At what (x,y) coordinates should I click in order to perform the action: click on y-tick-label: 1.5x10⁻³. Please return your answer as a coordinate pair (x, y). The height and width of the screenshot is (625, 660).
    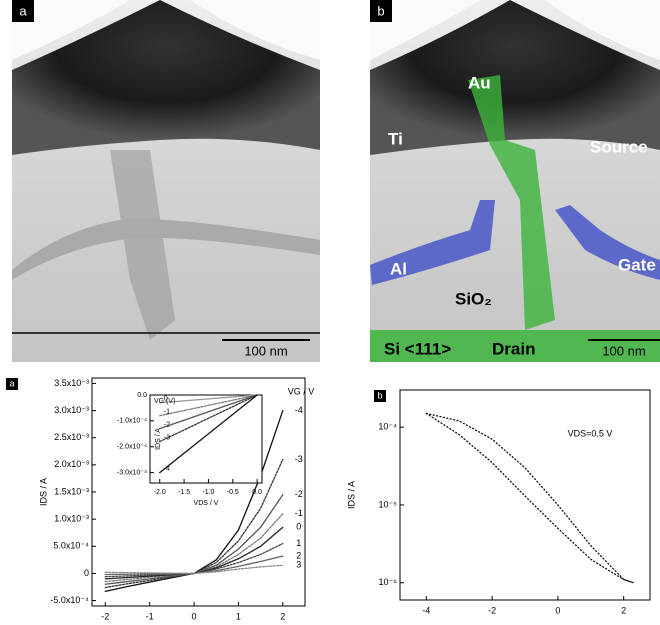
    Looking at the image, I should click on (71, 491).